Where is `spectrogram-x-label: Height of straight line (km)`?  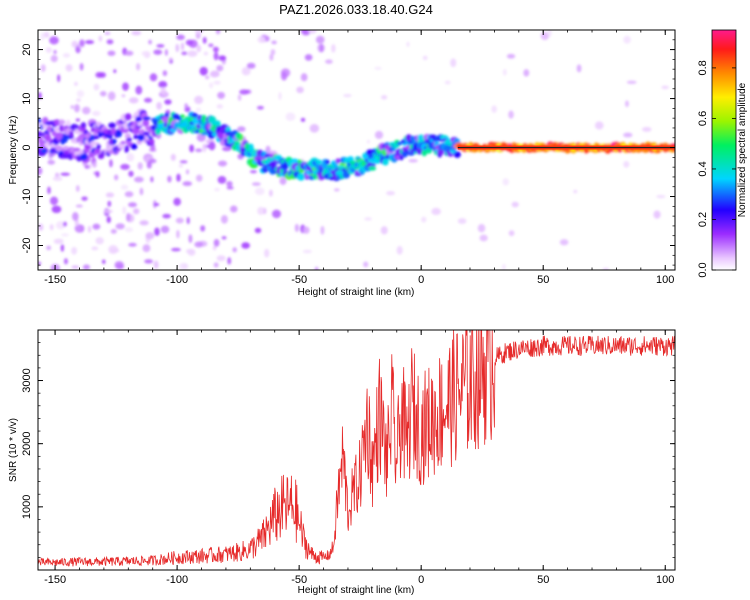
spectrogram-x-label: Height of straight line (km) is located at coordinates (356, 292).